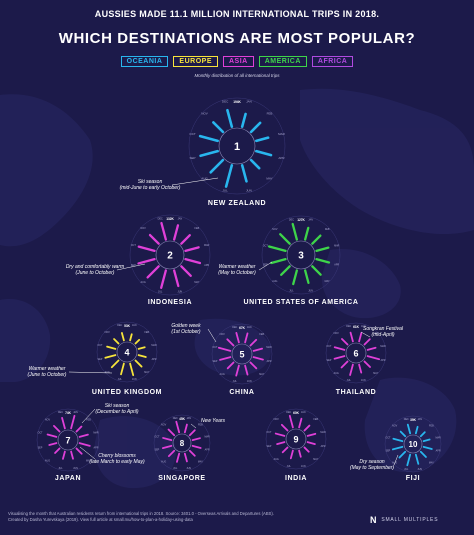 The image size is (474, 535). What do you see at coordinates (241, 354) in the screenshot?
I see `rank-number: 5` at bounding box center [241, 354].